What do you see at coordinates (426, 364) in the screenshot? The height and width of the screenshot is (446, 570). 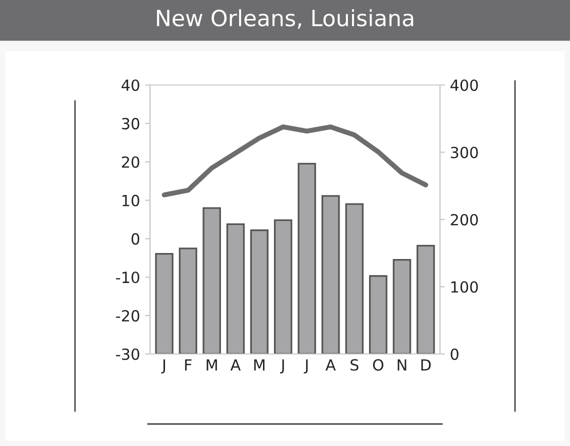 I see `x-tick-label: D` at bounding box center [426, 364].